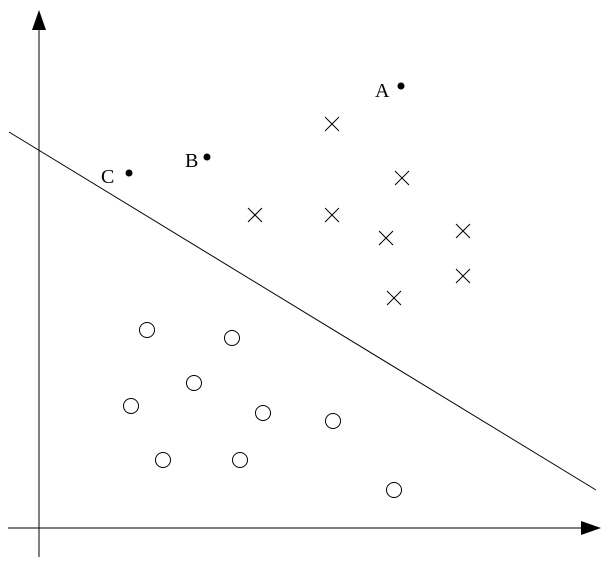 The image size is (614, 568). I want to click on x-axis-arrowhead, so click(591, 528).